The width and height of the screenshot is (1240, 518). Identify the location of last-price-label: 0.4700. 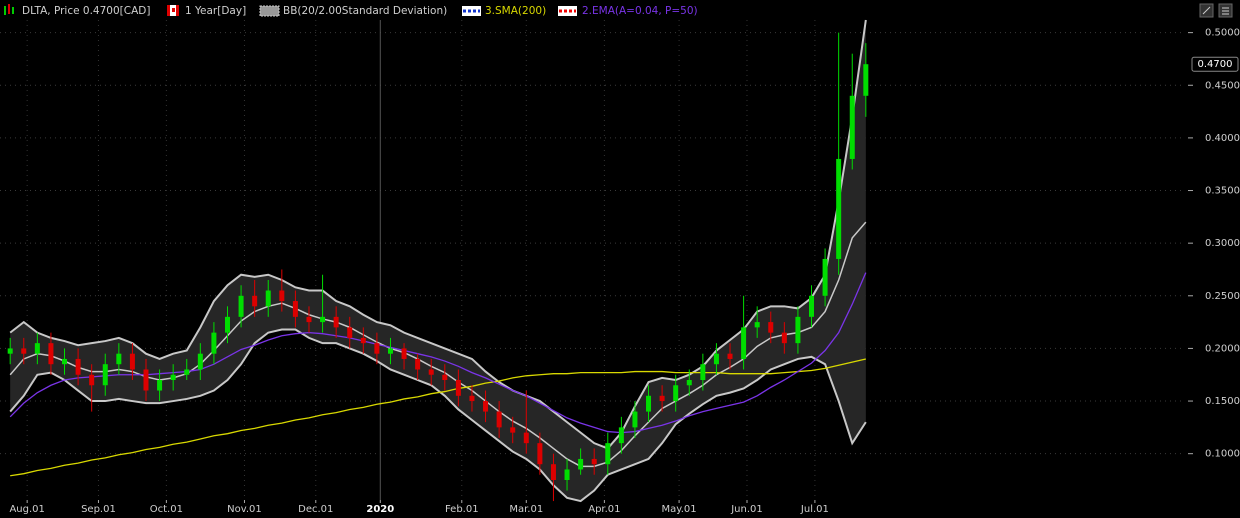
(1215, 64).